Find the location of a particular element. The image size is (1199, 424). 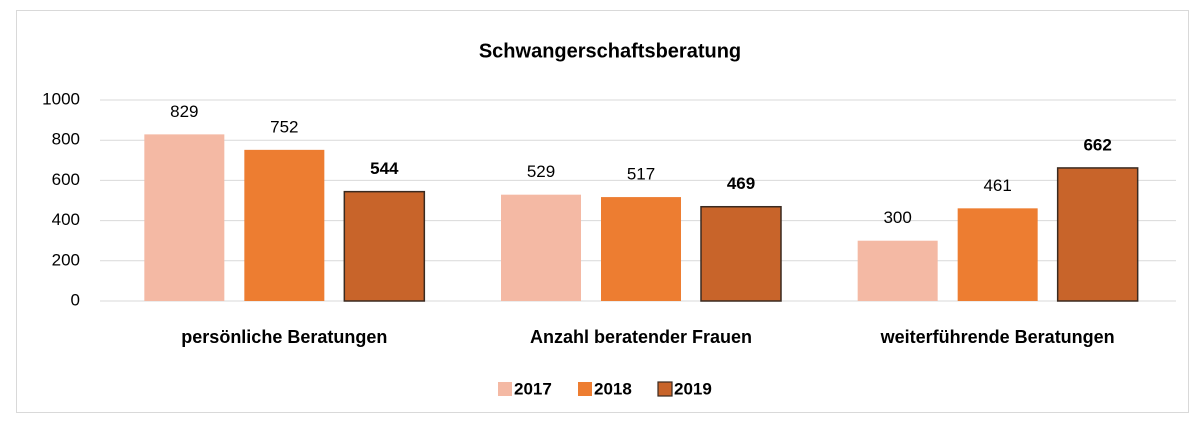

data-label: 662 is located at coordinates (1097, 144).